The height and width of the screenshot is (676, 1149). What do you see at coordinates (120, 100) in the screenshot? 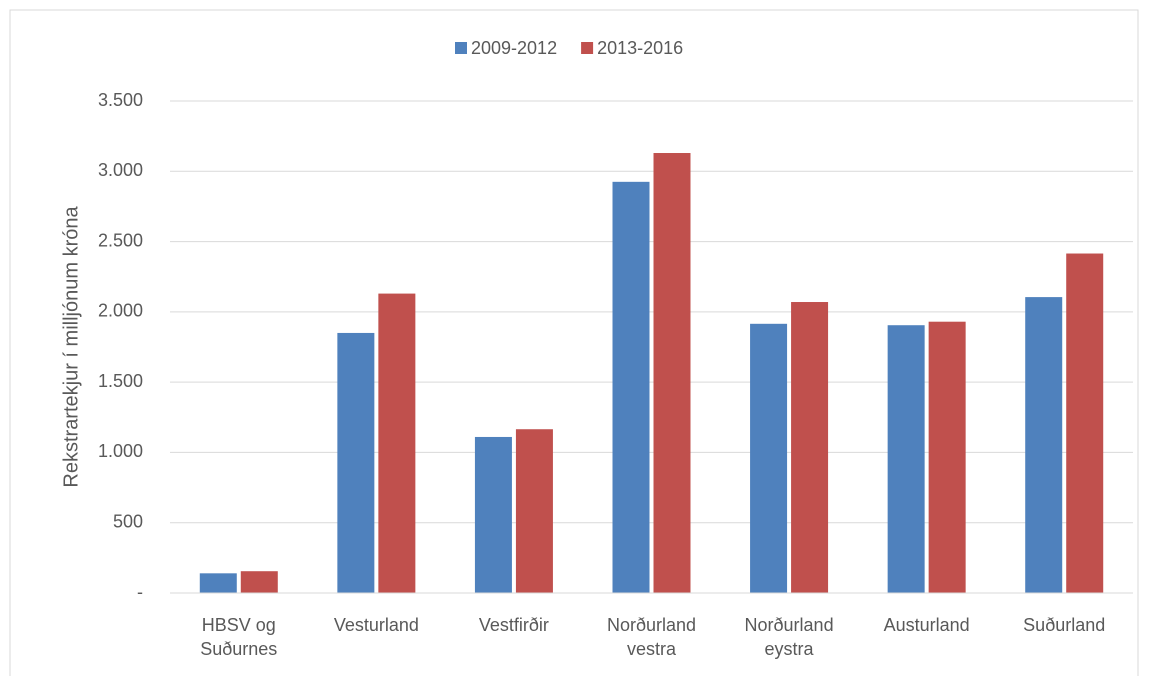
I see `y-tick-label: 3.500` at bounding box center [120, 100].